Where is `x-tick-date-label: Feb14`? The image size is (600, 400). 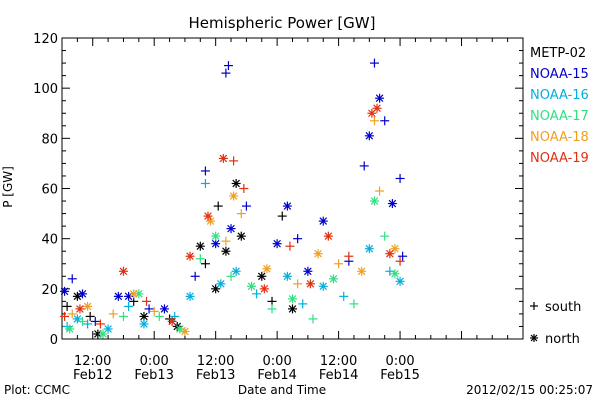 x-tick-date-label: Feb14 is located at coordinates (277, 375).